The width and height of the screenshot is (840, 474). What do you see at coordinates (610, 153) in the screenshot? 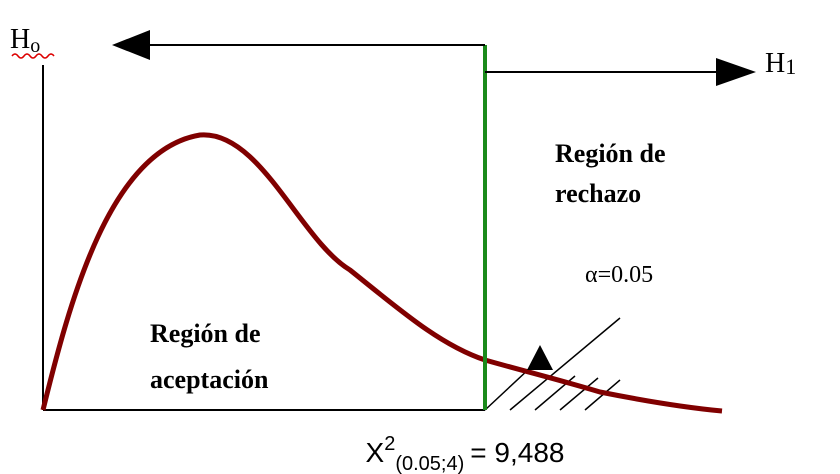
I see `rejection-line-1: Región de` at bounding box center [610, 153].